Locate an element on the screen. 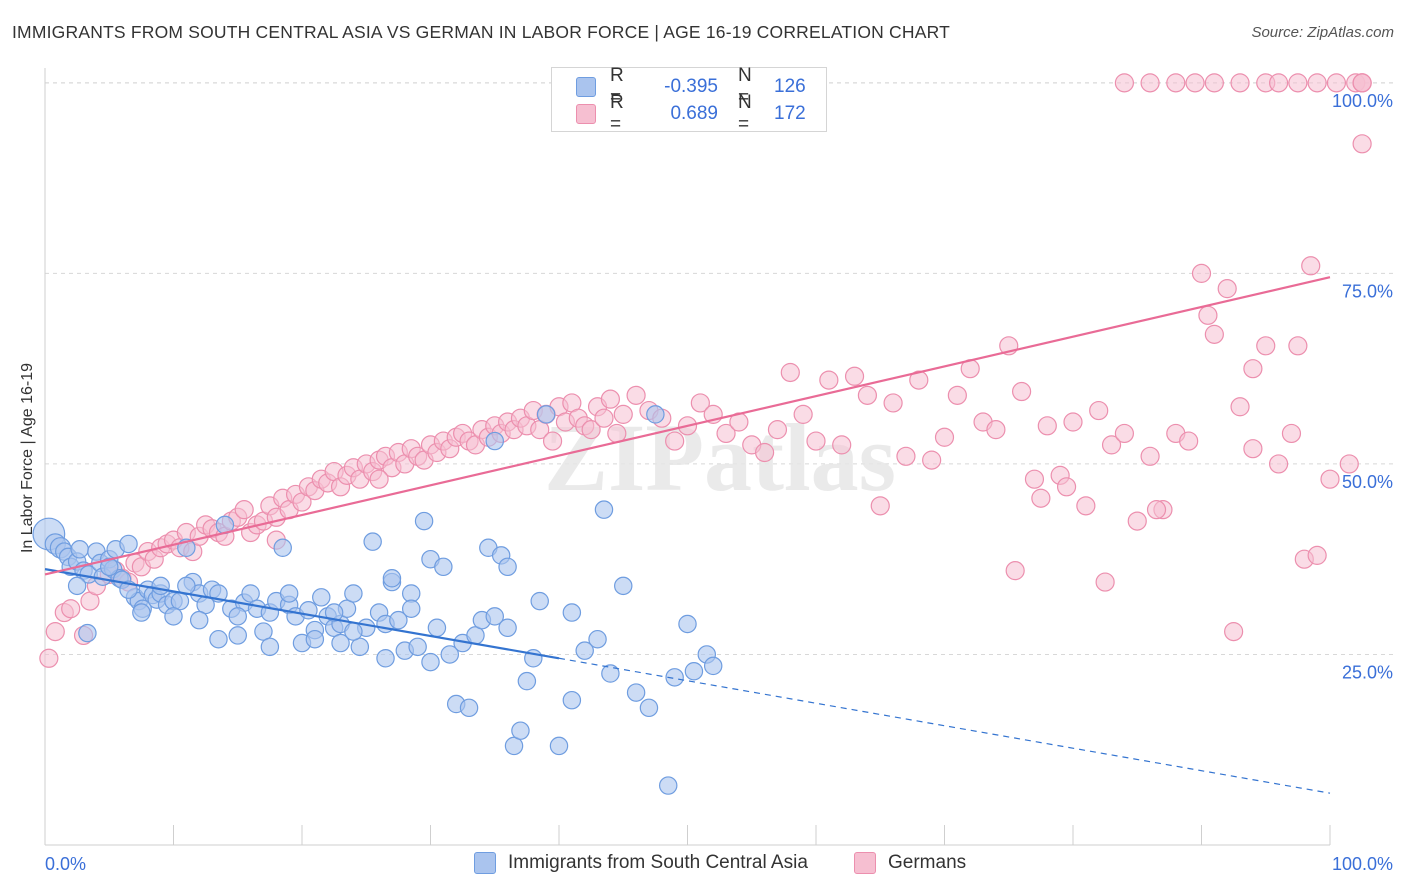 The height and width of the screenshot is (892, 1406). legend-n-value: 126 is located at coordinates (790, 86).